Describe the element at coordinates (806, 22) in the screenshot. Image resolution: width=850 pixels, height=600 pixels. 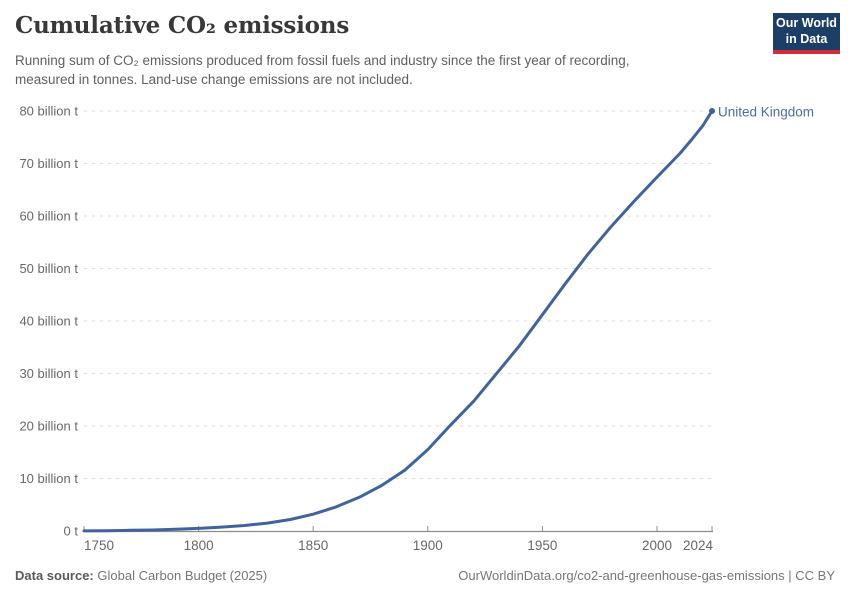
I see `owid-logo-line1: Our World` at that location.